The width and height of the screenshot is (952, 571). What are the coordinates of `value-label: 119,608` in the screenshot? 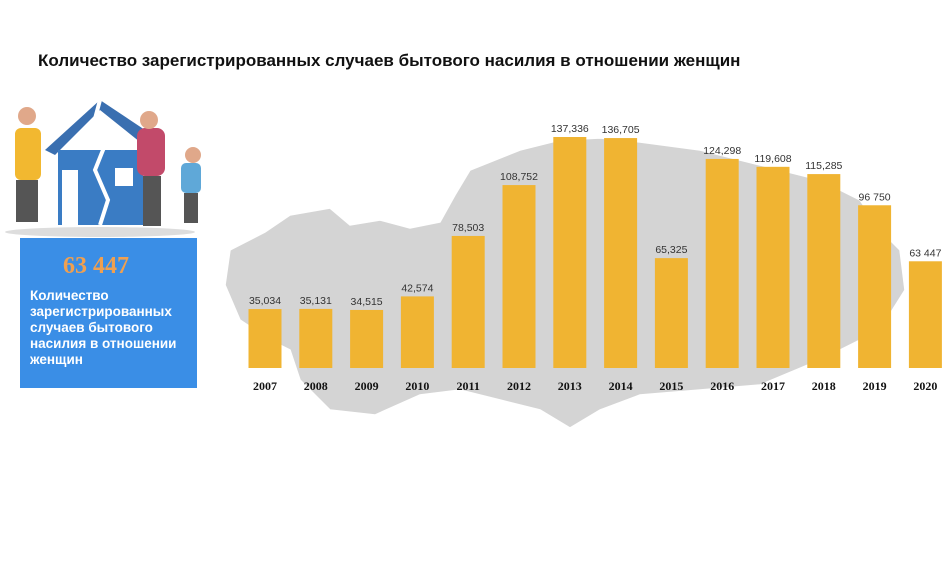 It's located at (772, 159).